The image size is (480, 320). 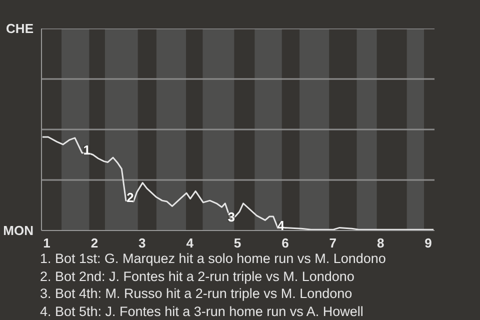 I want to click on x-tick-label: 6, so click(x=285, y=243).